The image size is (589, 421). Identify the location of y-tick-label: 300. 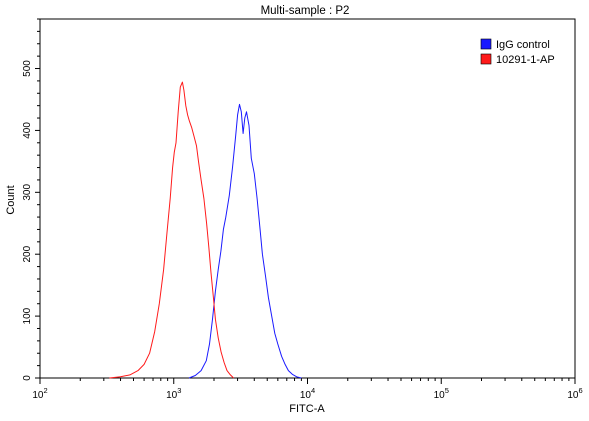
(27, 192).